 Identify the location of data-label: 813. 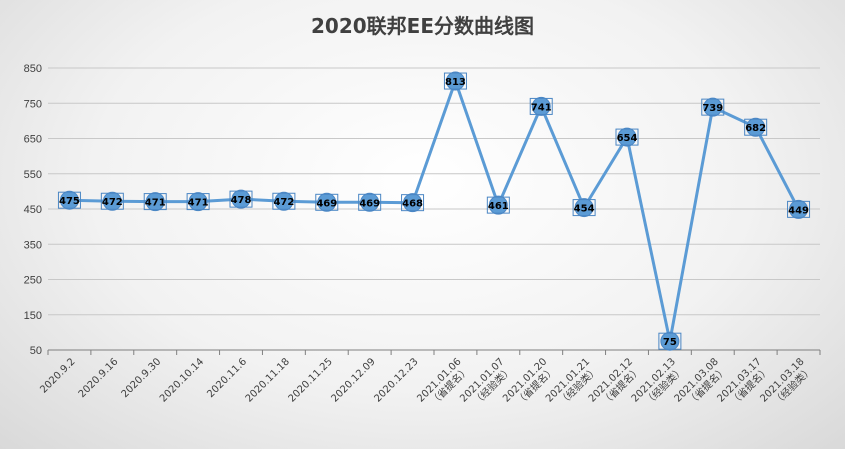
(455, 82).